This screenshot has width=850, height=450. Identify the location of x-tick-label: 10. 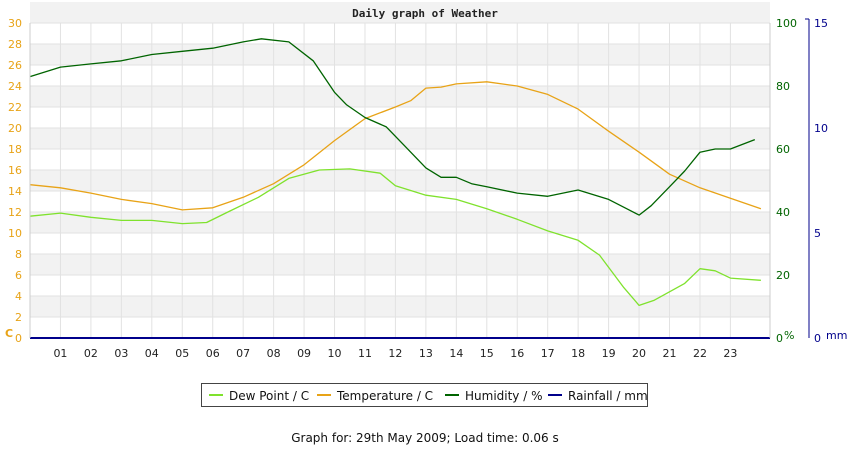
(335, 353).